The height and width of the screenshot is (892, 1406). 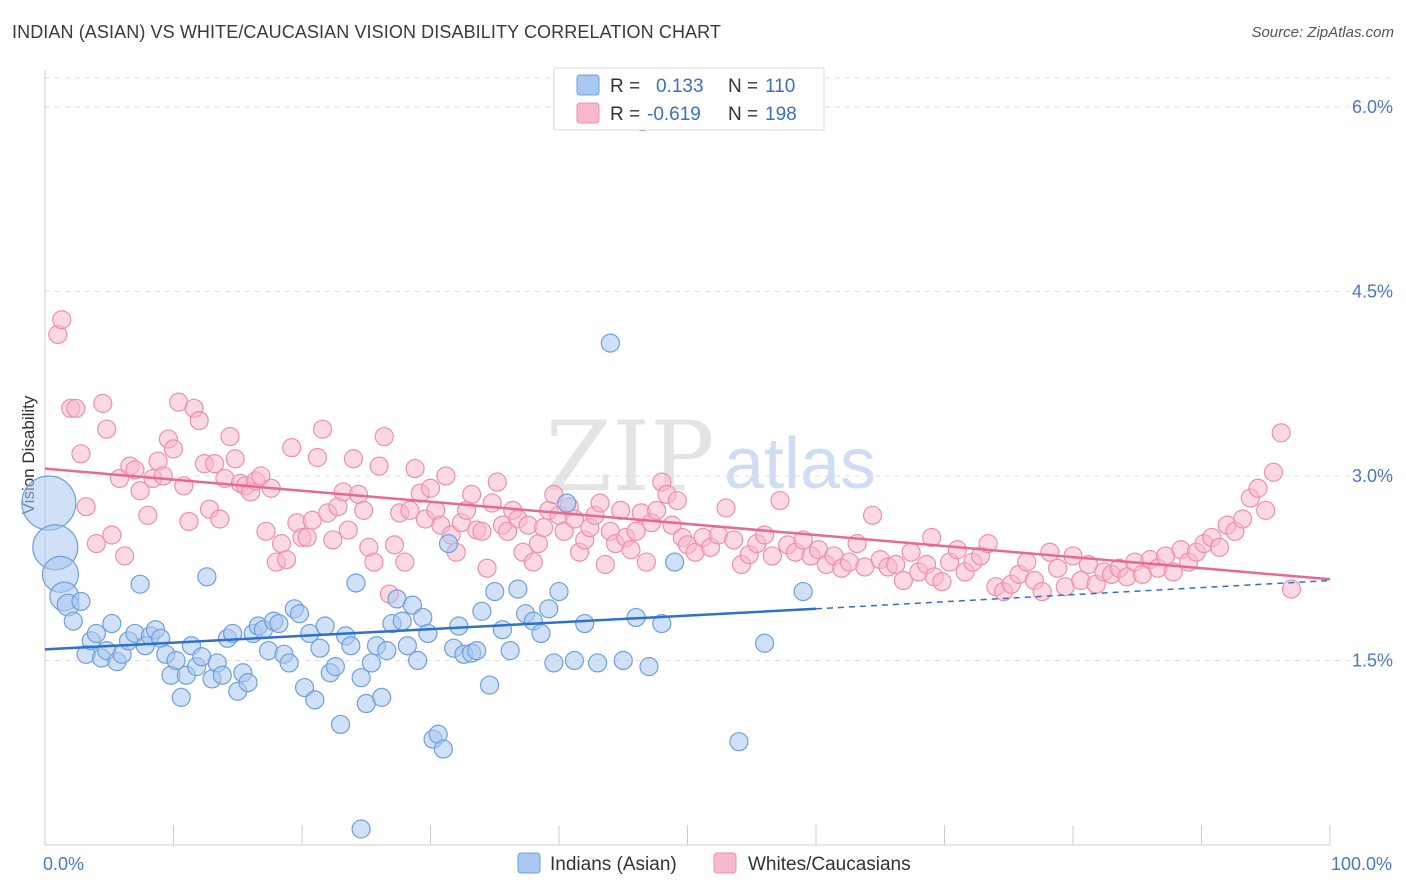 What do you see at coordinates (588, 85) in the screenshot?
I see `legend-swatch-indian` at bounding box center [588, 85].